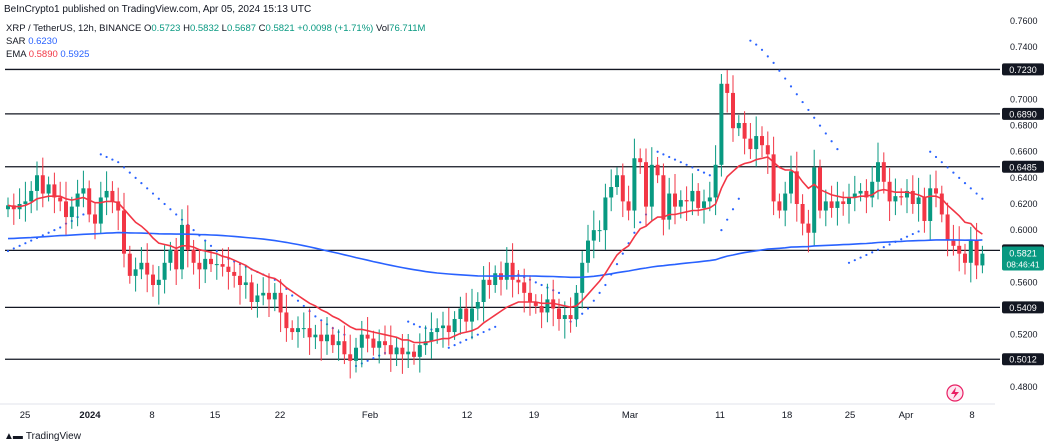  What do you see at coordinates (90, 415) in the screenshot?
I see `x-tick-label: 2024` at bounding box center [90, 415].